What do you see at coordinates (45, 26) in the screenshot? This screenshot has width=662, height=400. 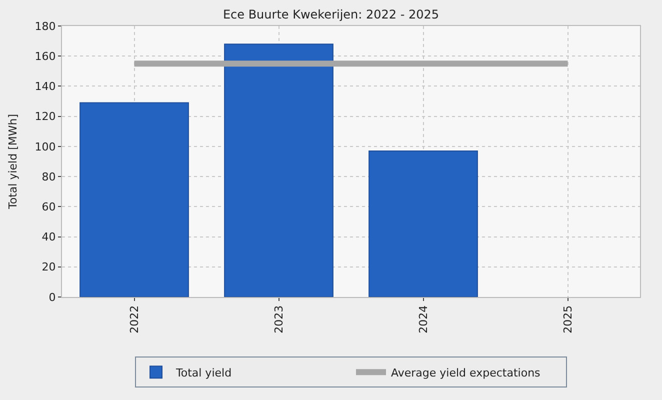 I see `y-tick-label: 180` at bounding box center [45, 26].